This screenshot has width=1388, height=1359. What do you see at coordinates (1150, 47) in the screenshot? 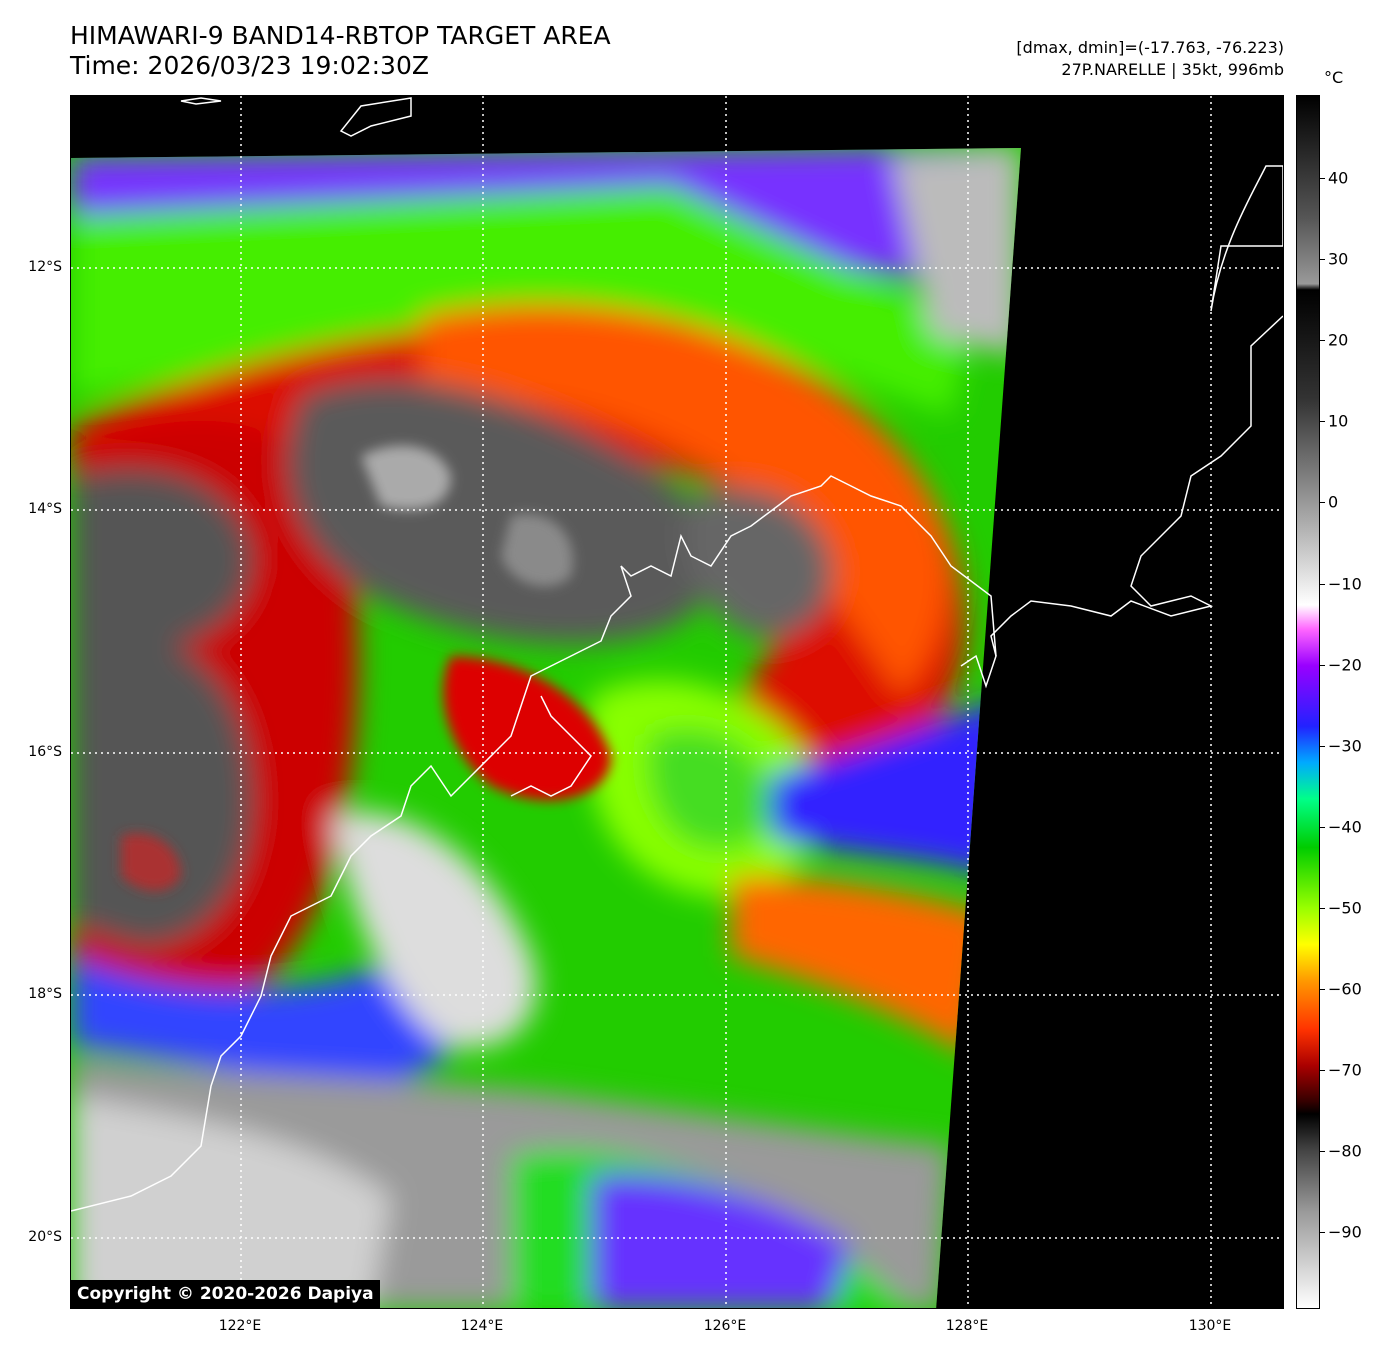
I see `data-range-label: [dmax, dmin]=(-17.763, -76.223)` at bounding box center [1150, 47].